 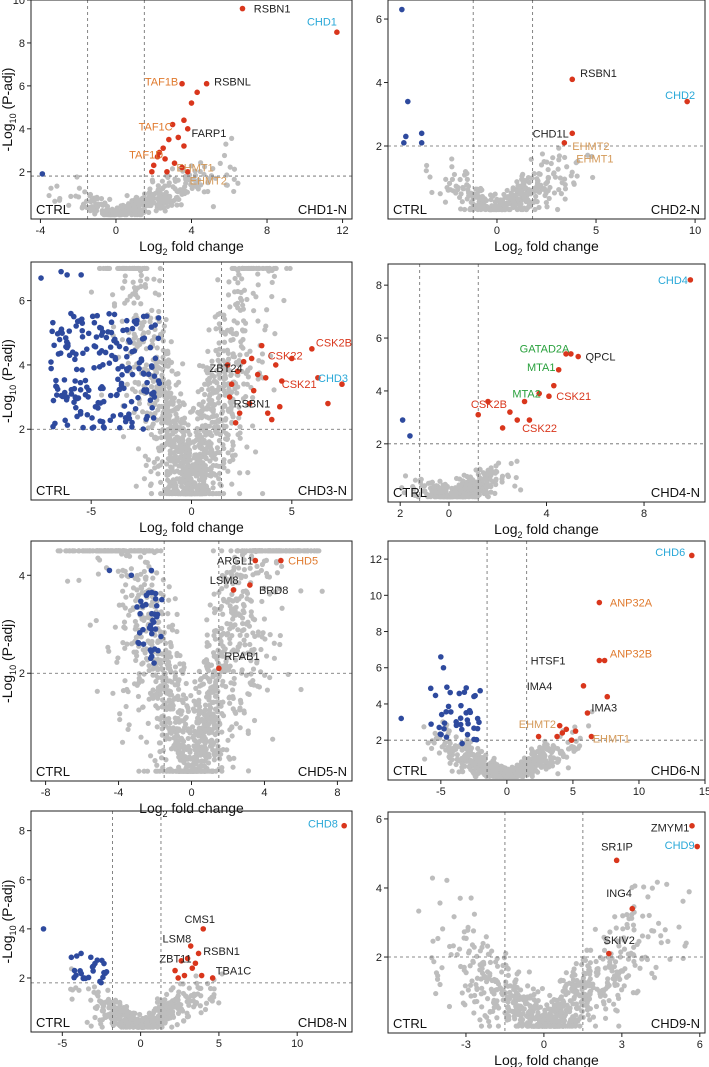 What do you see at coordinates (449, 514) in the screenshot?
I see `x-tick-label: 0` at bounding box center [449, 514].